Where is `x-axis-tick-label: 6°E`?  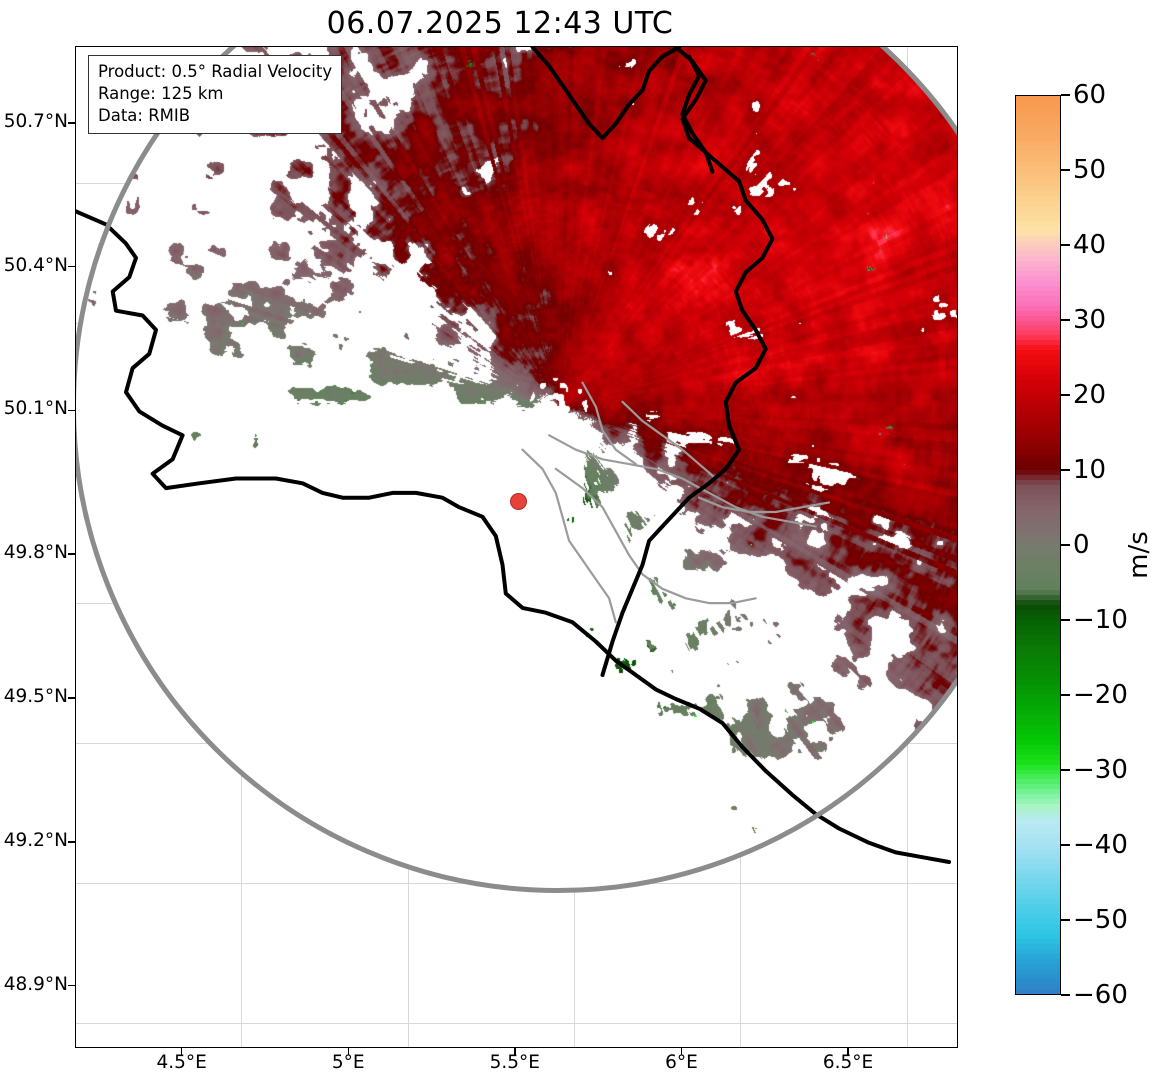 x-axis-tick-label: 6°E is located at coordinates (681, 1062).